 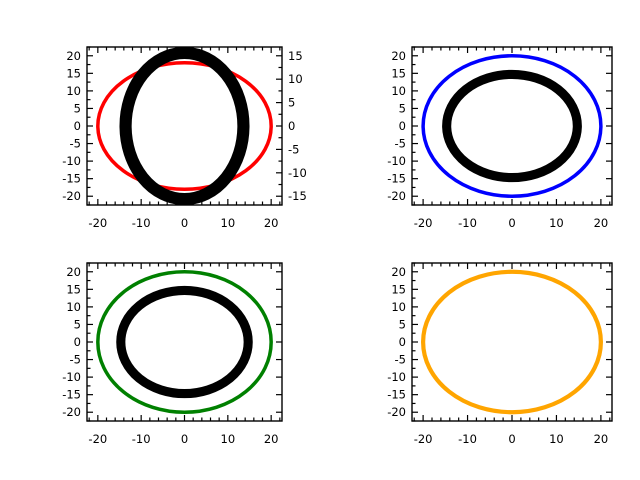 What do you see at coordinates (295, 79) in the screenshot?
I see `y-tick-label-right: 10` at bounding box center [295, 79].